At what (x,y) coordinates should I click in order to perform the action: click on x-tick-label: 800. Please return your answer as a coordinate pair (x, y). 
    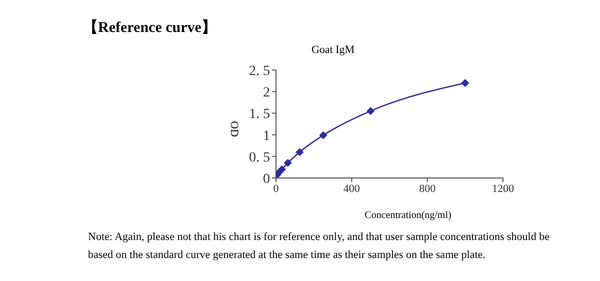
    Looking at the image, I should click on (427, 188).